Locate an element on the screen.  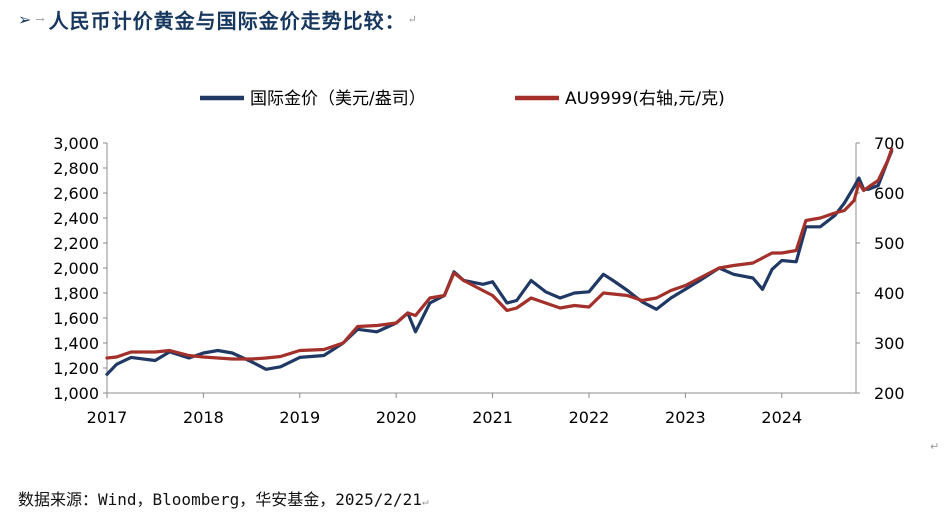
left-axis-tick-label: 1,400 is located at coordinates (76, 343).